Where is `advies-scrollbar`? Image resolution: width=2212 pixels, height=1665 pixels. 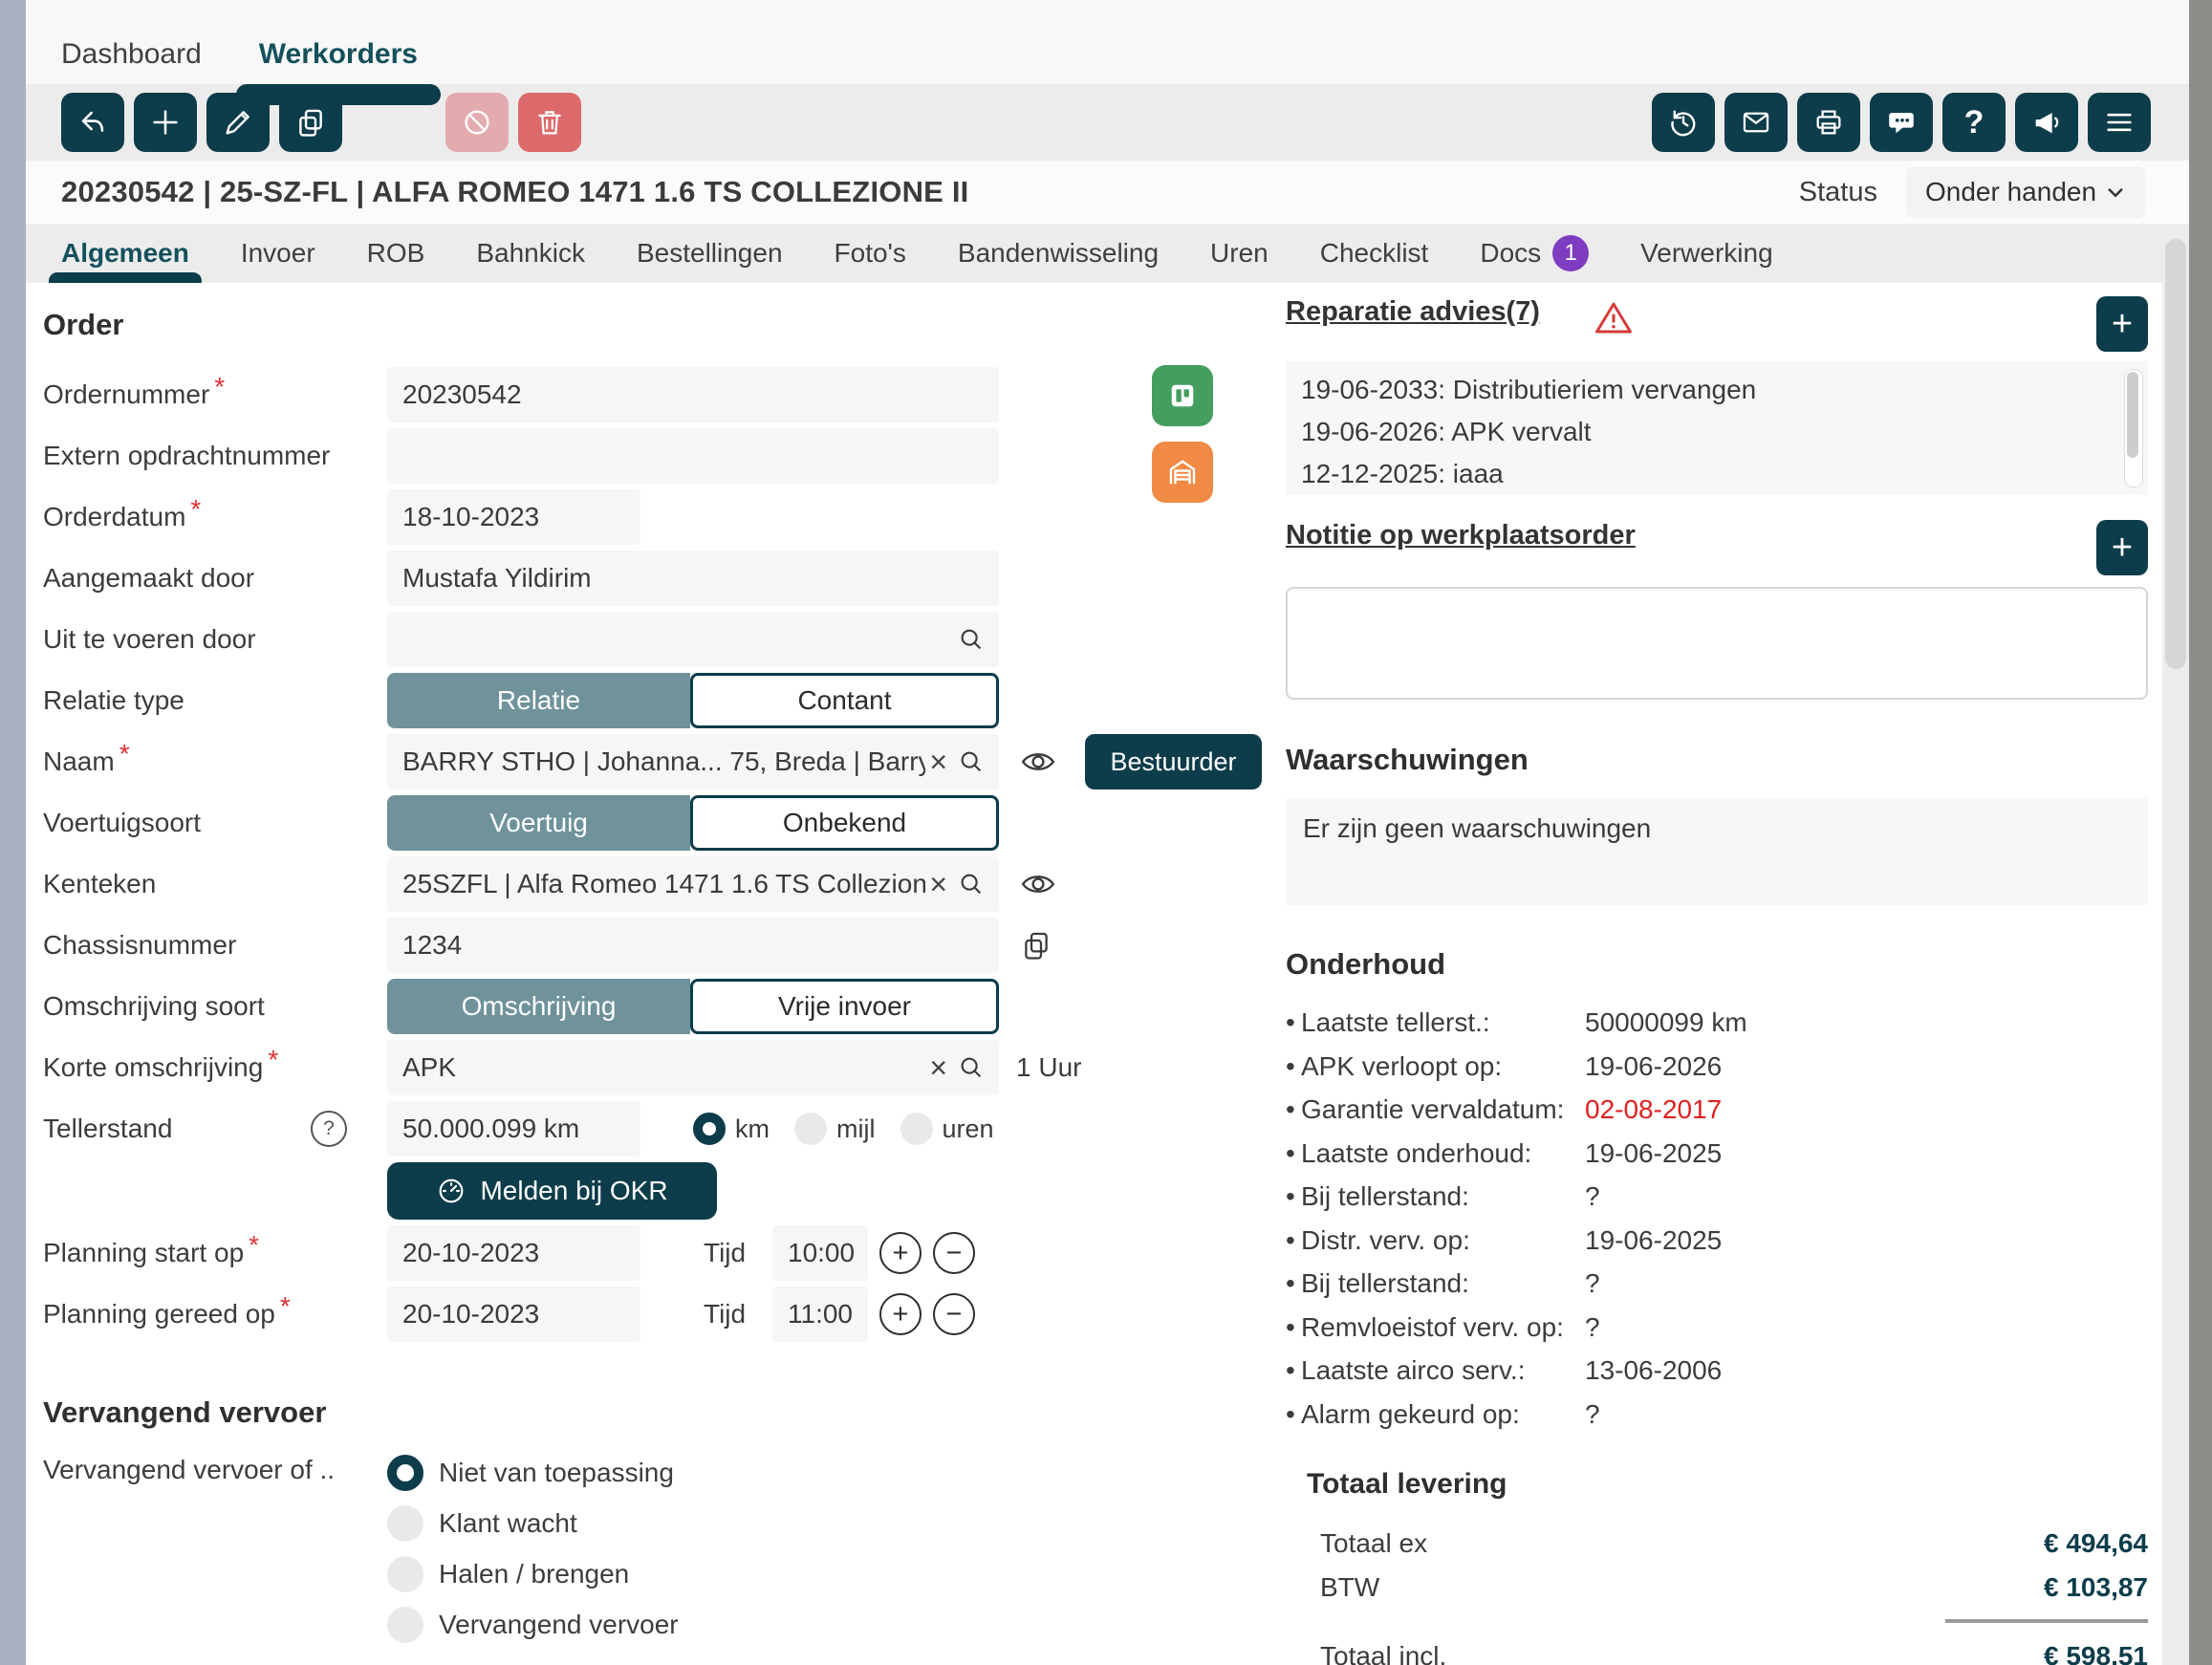
advies-scrollbar is located at coordinates (2134, 428).